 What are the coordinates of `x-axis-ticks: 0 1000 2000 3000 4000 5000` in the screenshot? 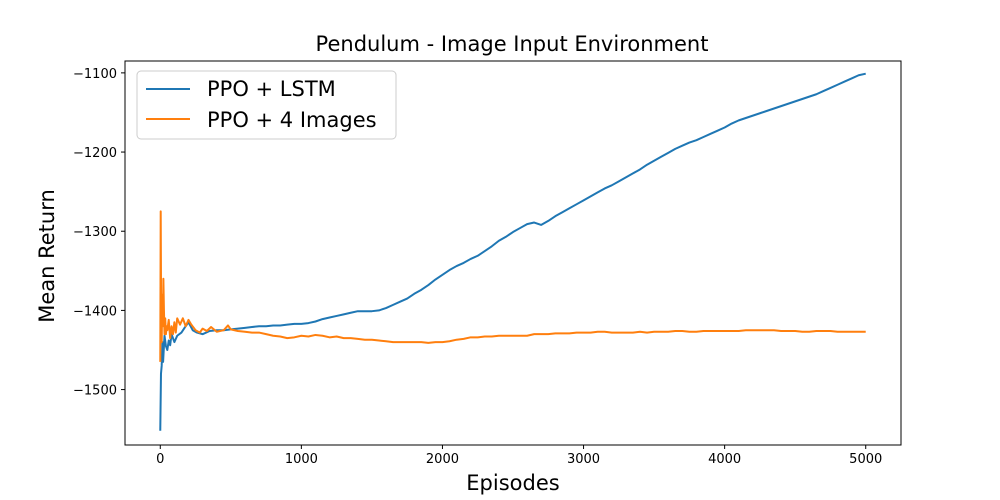 It's located at (519, 456).